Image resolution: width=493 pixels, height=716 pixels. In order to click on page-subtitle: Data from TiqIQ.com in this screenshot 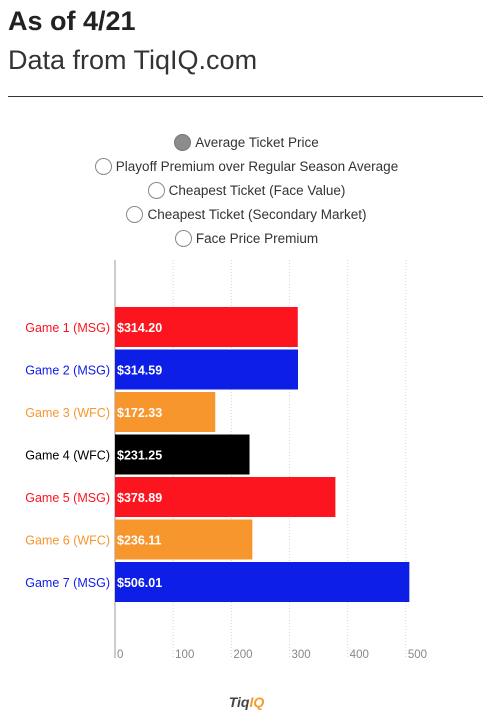, I will do `click(133, 60)`.